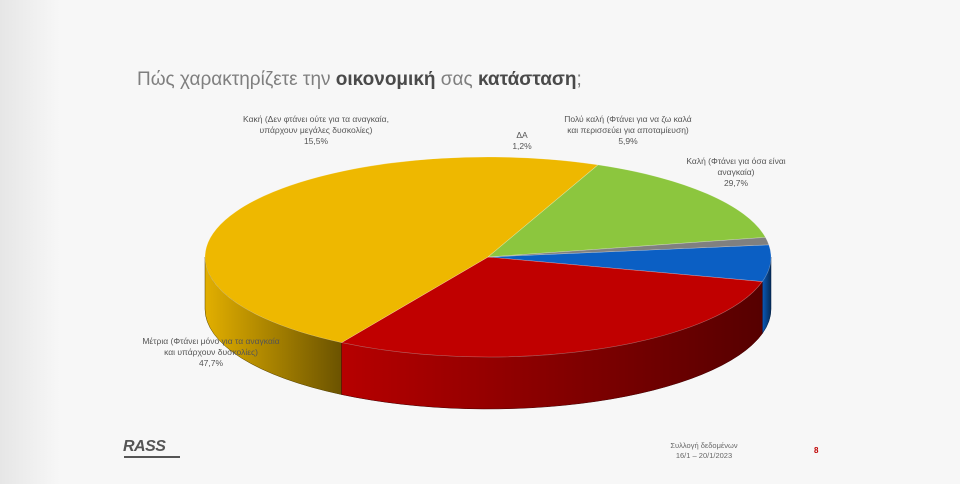  I want to click on title-prefix: Πώς χαρακτηρίζετε την, so click(236, 79).